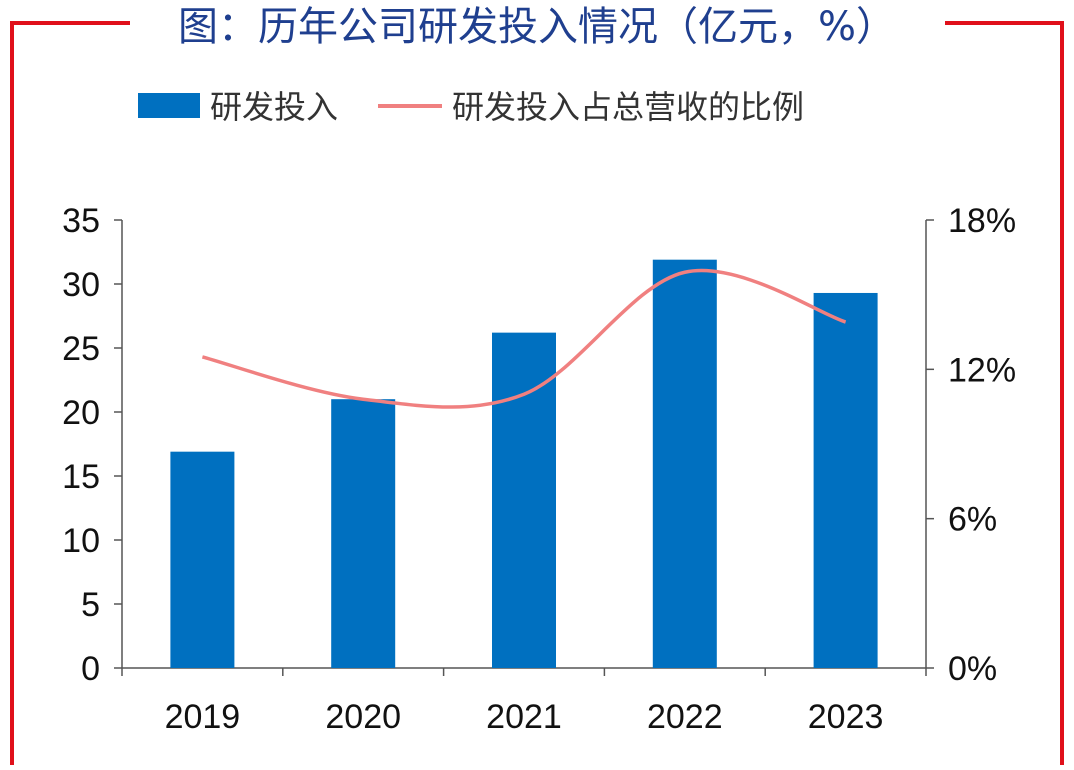 The image size is (1074, 770). Describe the element at coordinates (972, 669) in the screenshot. I see `y-right-tick-label: 0%` at that location.